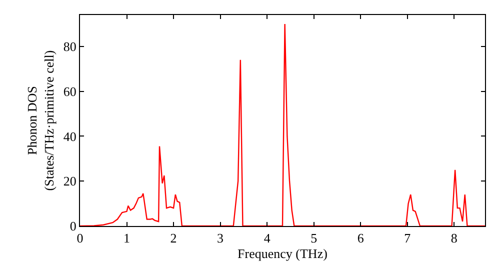 This screenshot has height=280, width=500. Describe the element at coordinates (69, 91) in the screenshot. I see `y-tick-label: 60` at that location.